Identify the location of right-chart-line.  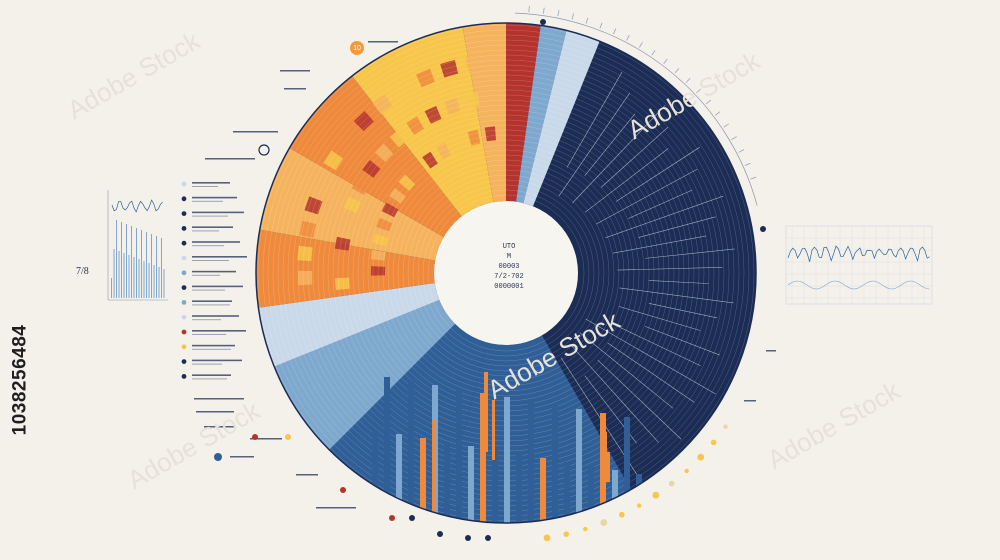
(858, 254).